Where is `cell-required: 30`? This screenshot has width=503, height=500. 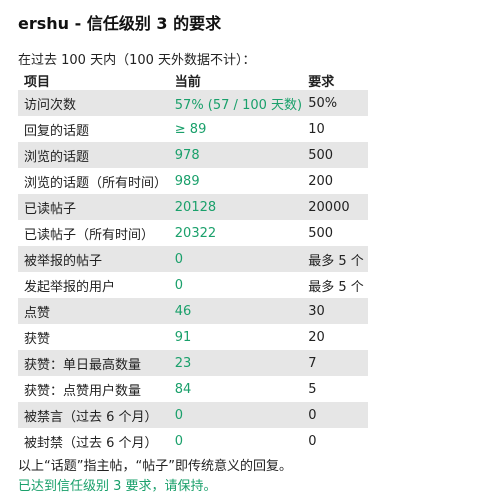
cell-required: 30 is located at coordinates (335, 311).